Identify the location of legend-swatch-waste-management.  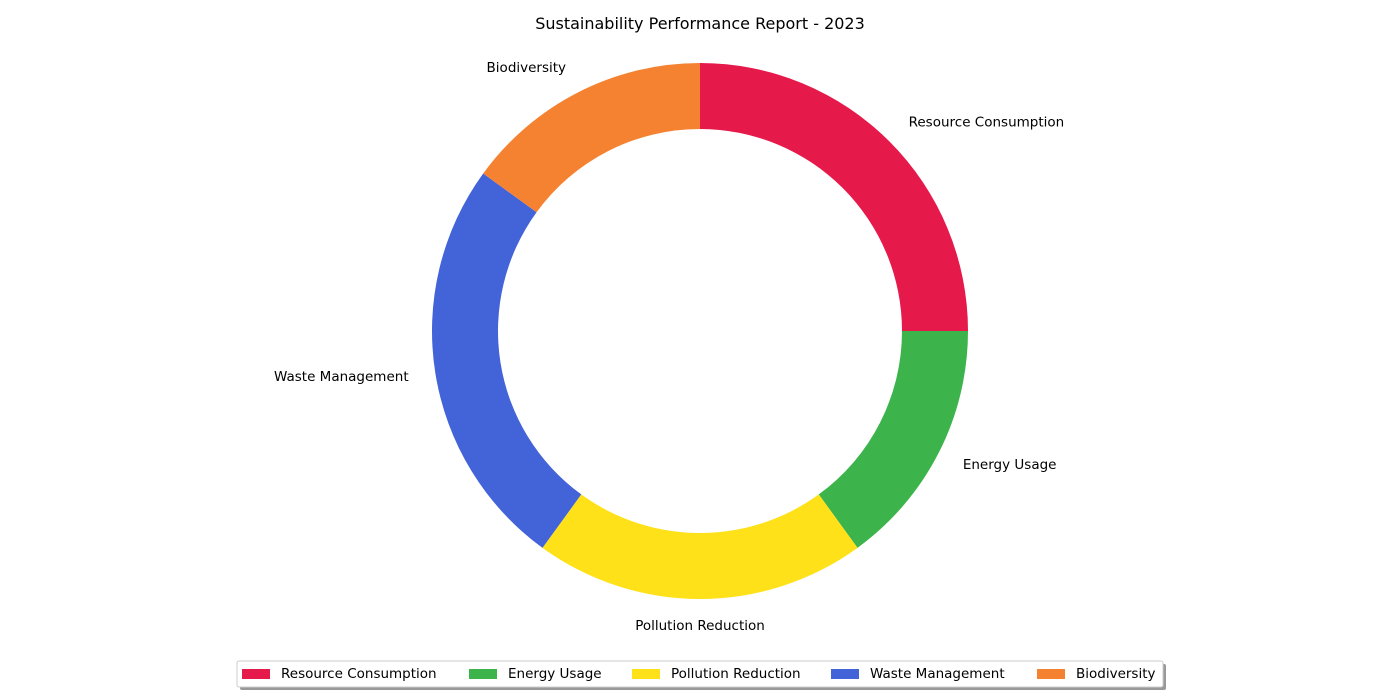
(845, 674).